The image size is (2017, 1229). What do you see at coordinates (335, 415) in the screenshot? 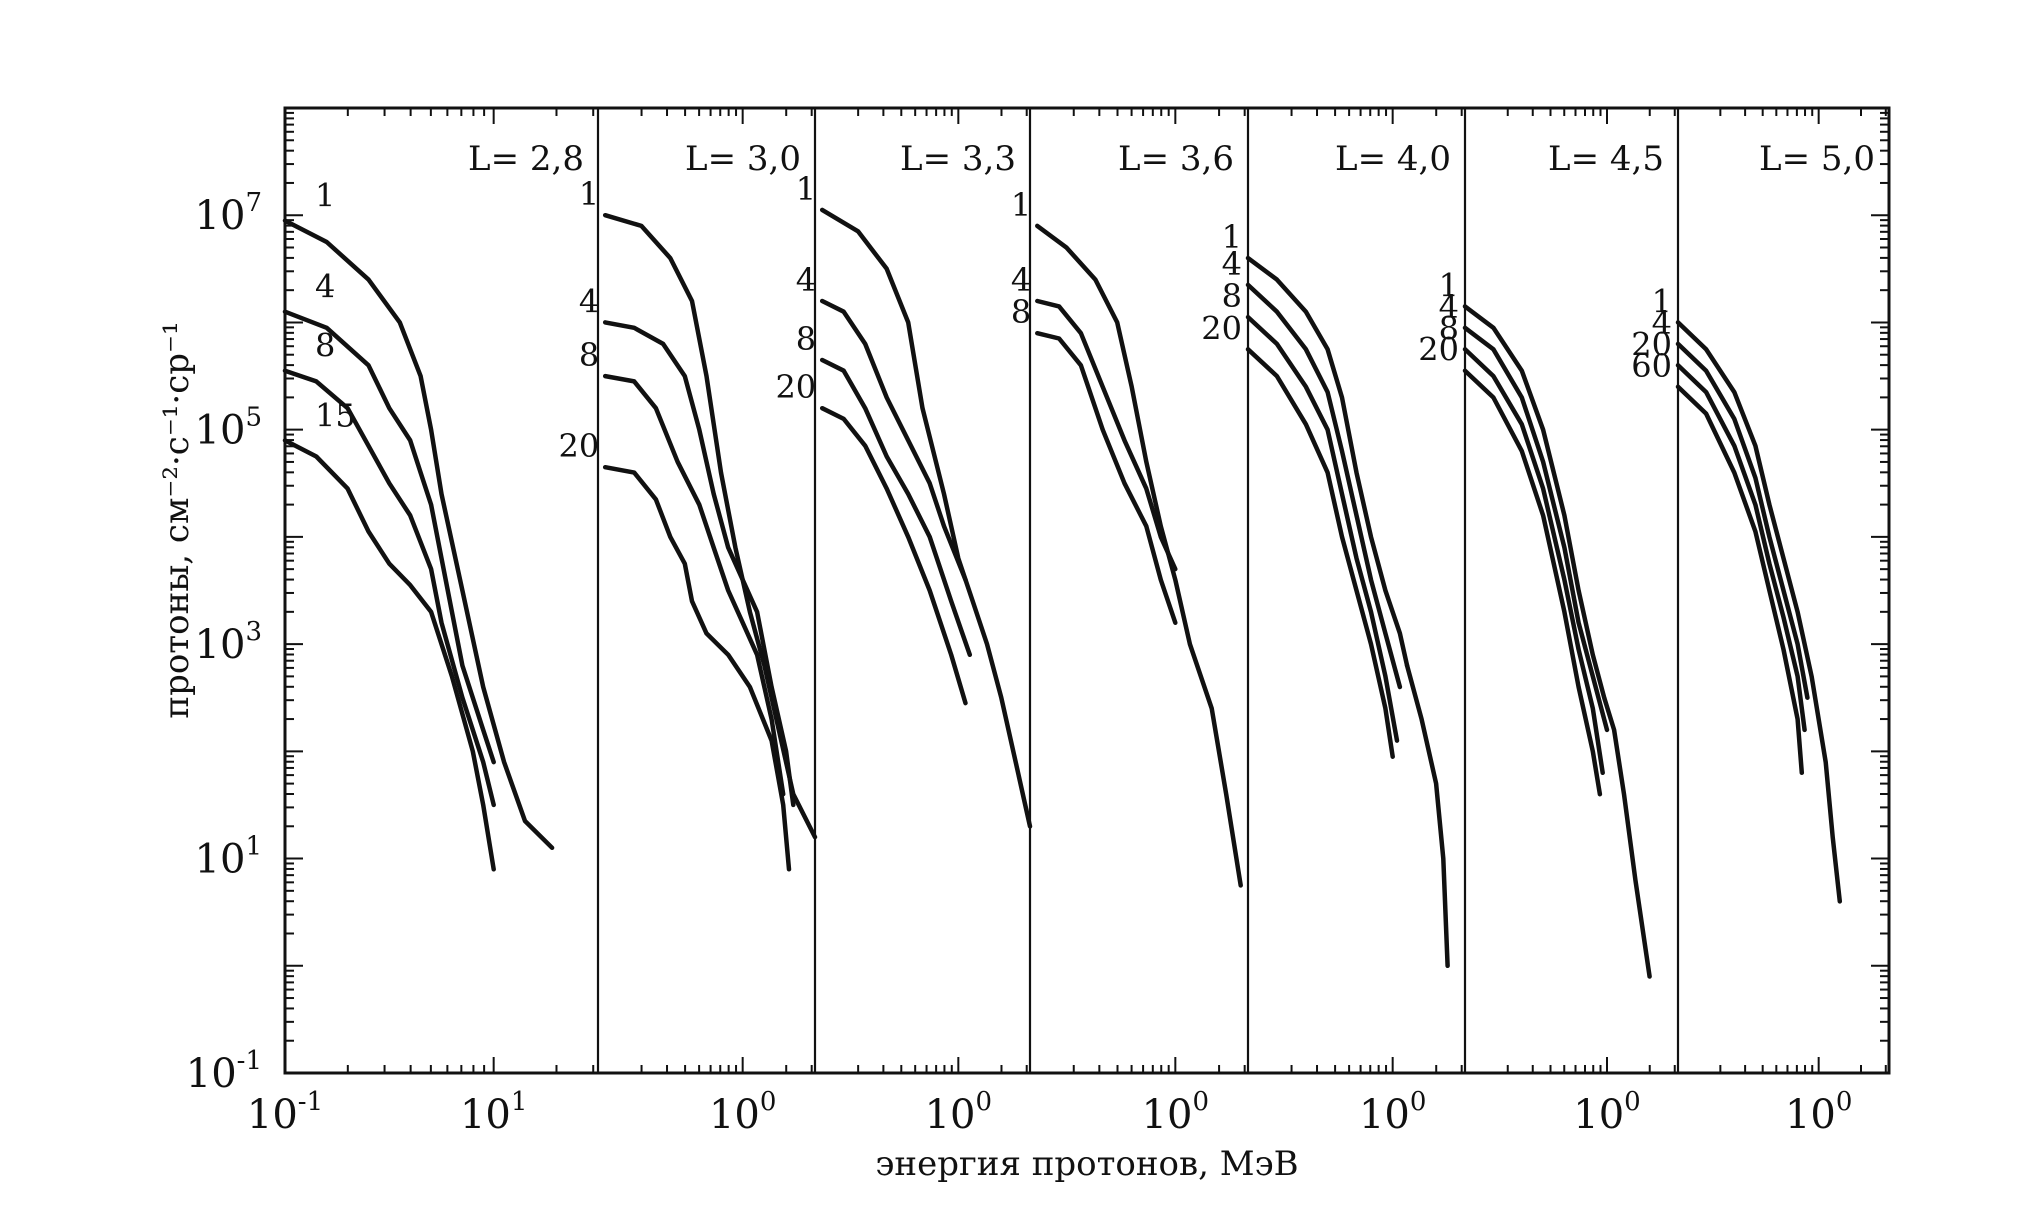
I see `series-label: 15` at bounding box center [335, 415].